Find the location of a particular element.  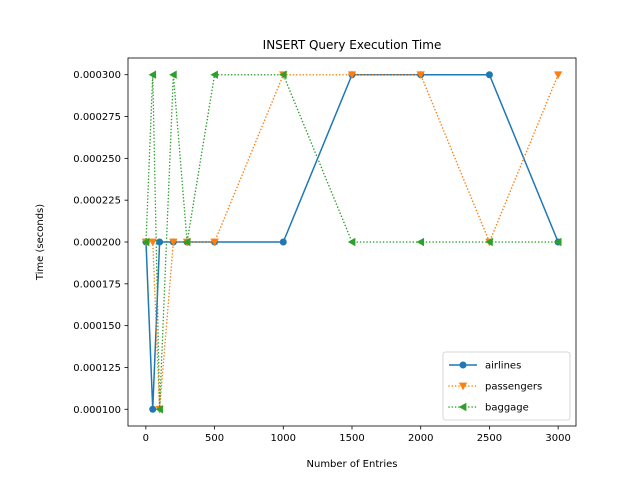

legend-label: baggage is located at coordinates (507, 408).